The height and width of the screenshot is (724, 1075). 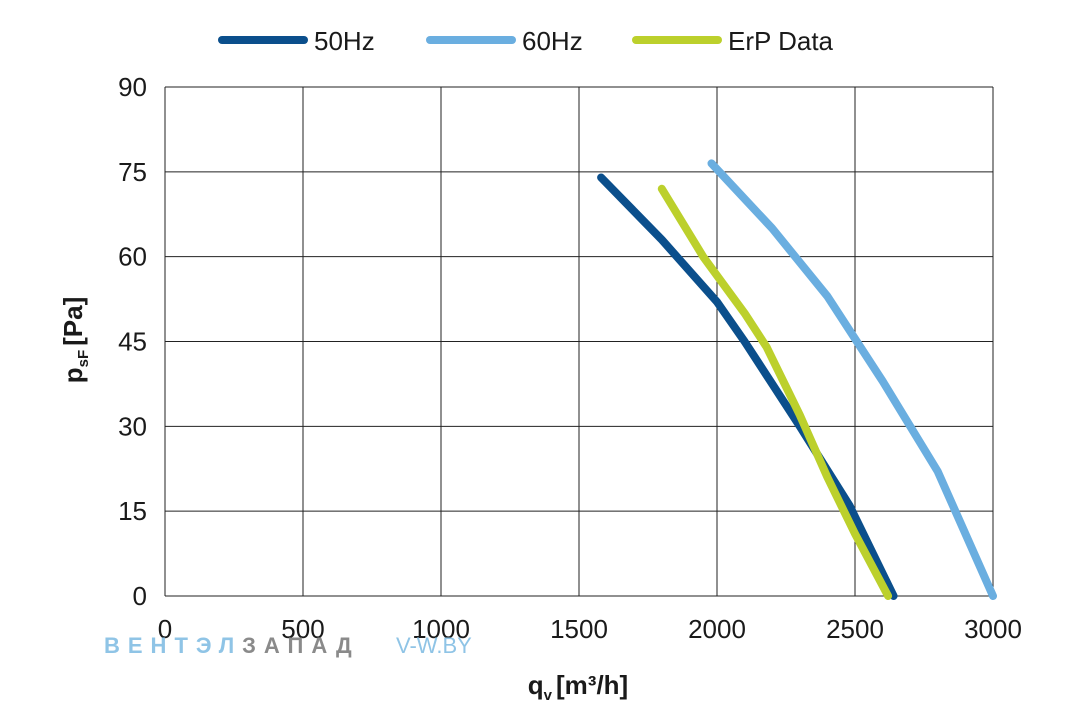 What do you see at coordinates (83, 359) in the screenshot?
I see `y-axis-title-sub: sF` at bounding box center [83, 359].